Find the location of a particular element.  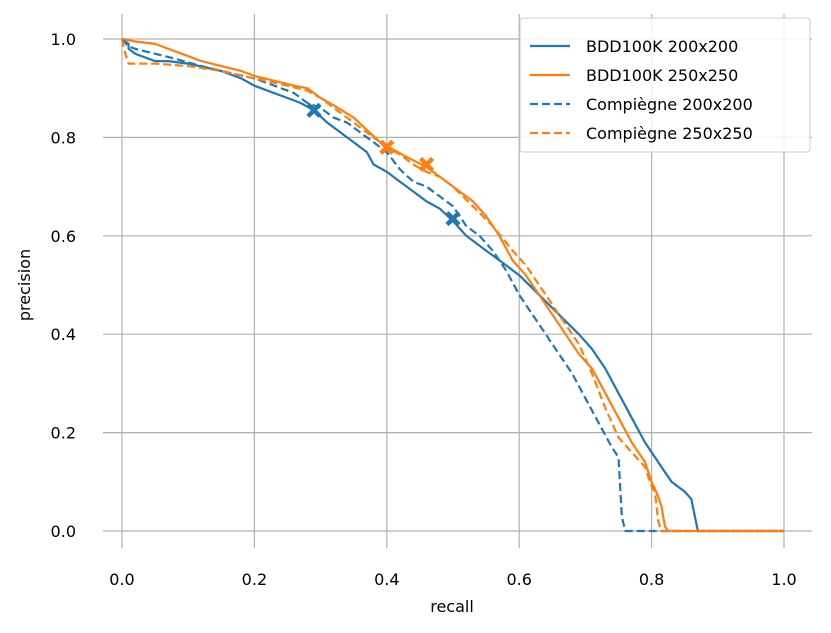

y-tick-label: 0.2 is located at coordinates (63, 433).